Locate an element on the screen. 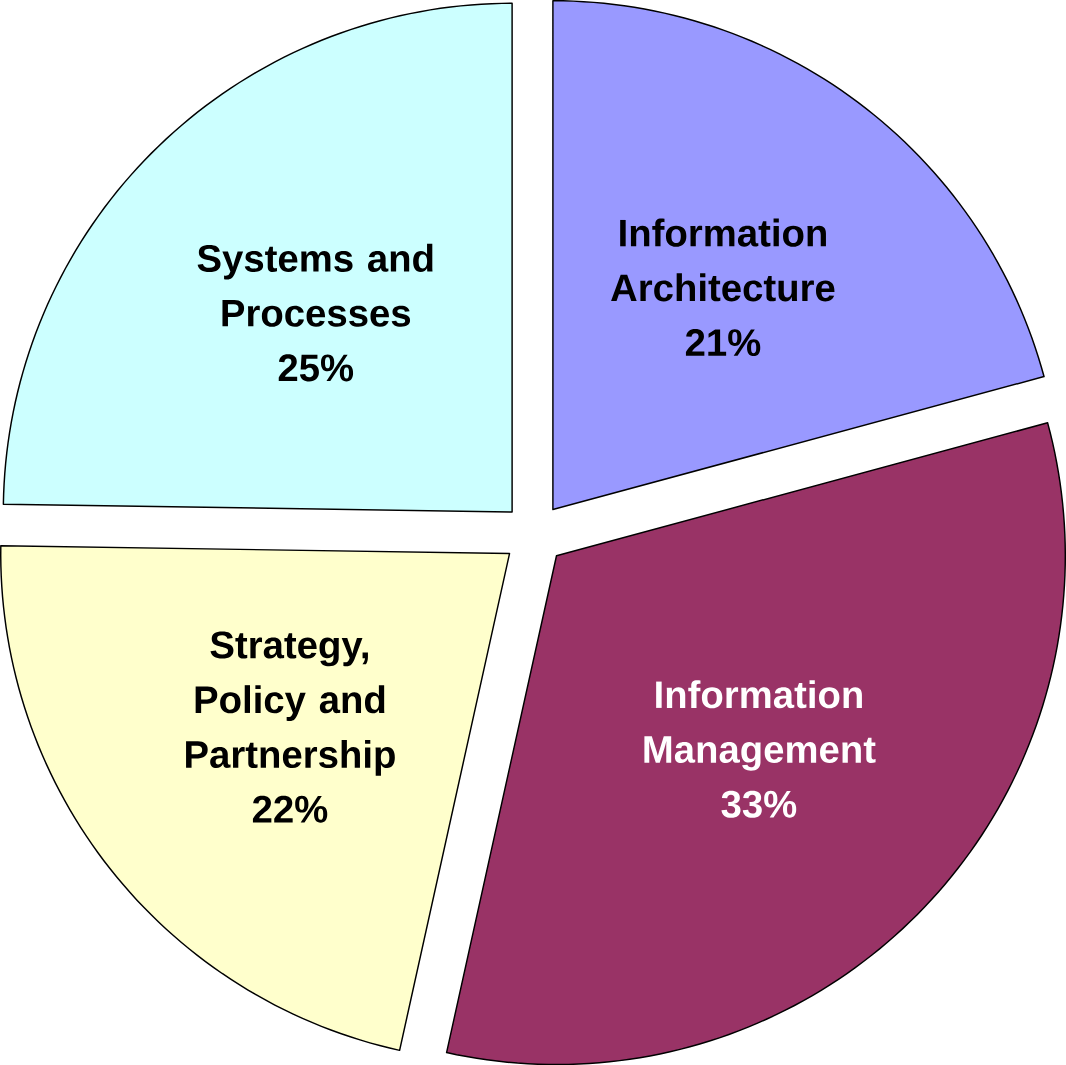 This screenshot has height=1065, width=1066. data-label: 25% is located at coordinates (316, 368).